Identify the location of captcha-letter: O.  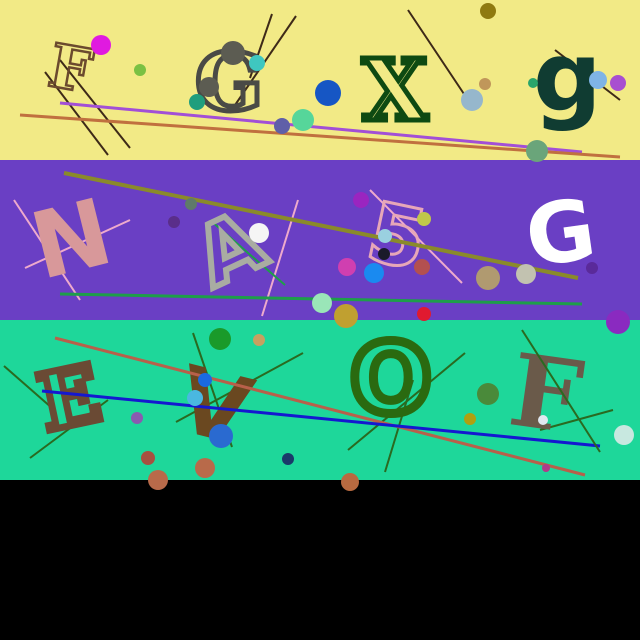
(391, 379).